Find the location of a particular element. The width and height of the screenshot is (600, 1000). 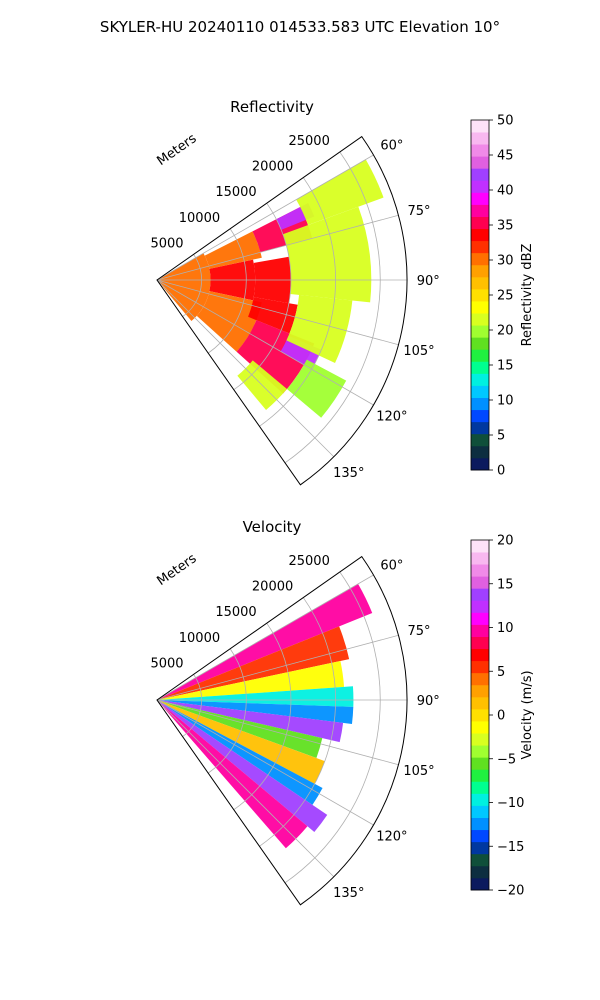

colorbar-tick-label: 30 is located at coordinates (505, 261).